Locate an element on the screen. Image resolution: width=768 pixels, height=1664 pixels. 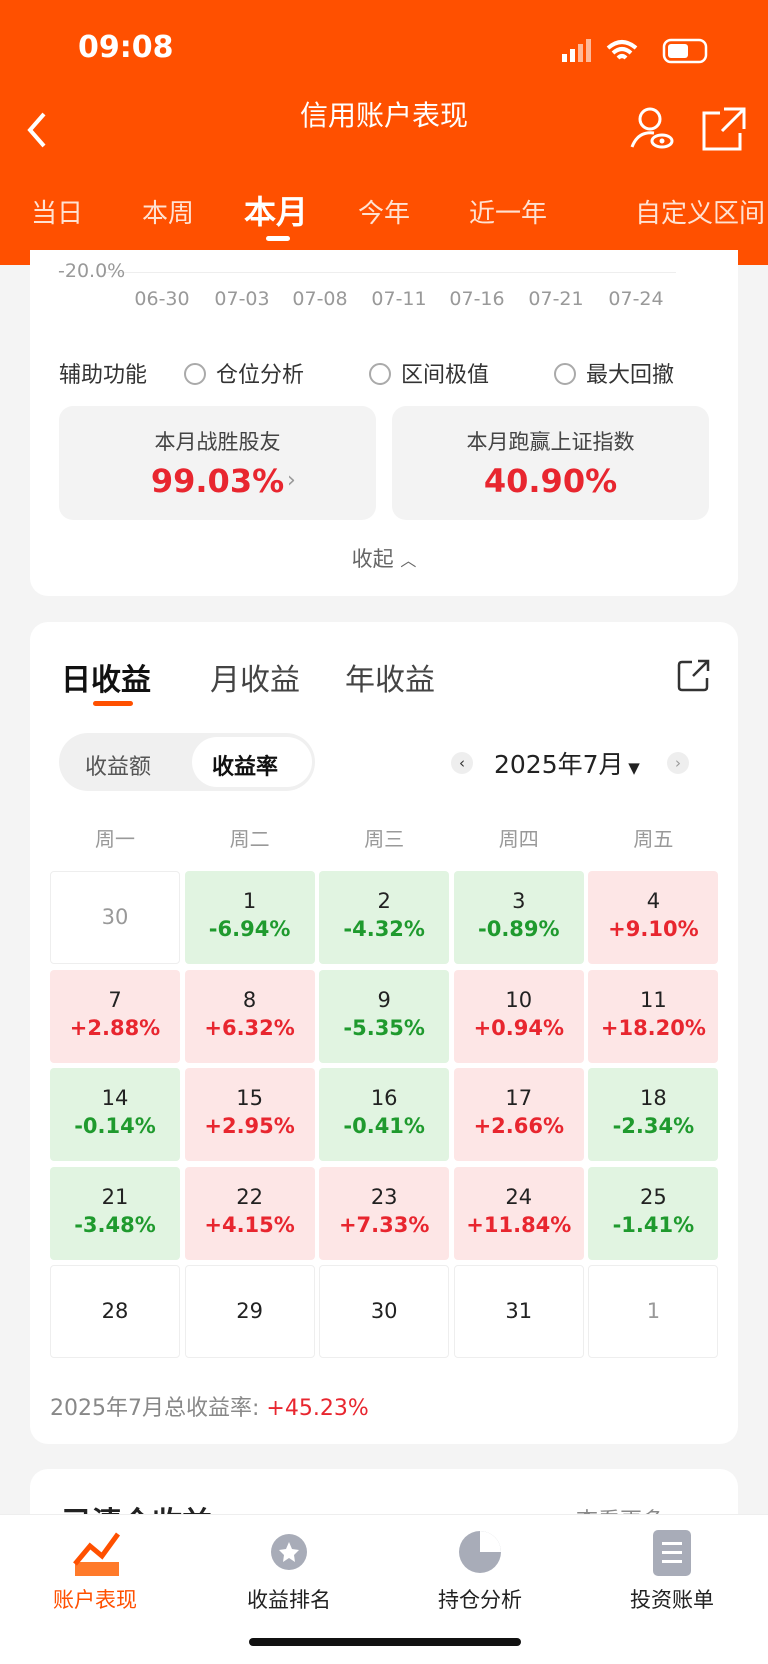
day-change: +4.15% is located at coordinates (249, 1224).